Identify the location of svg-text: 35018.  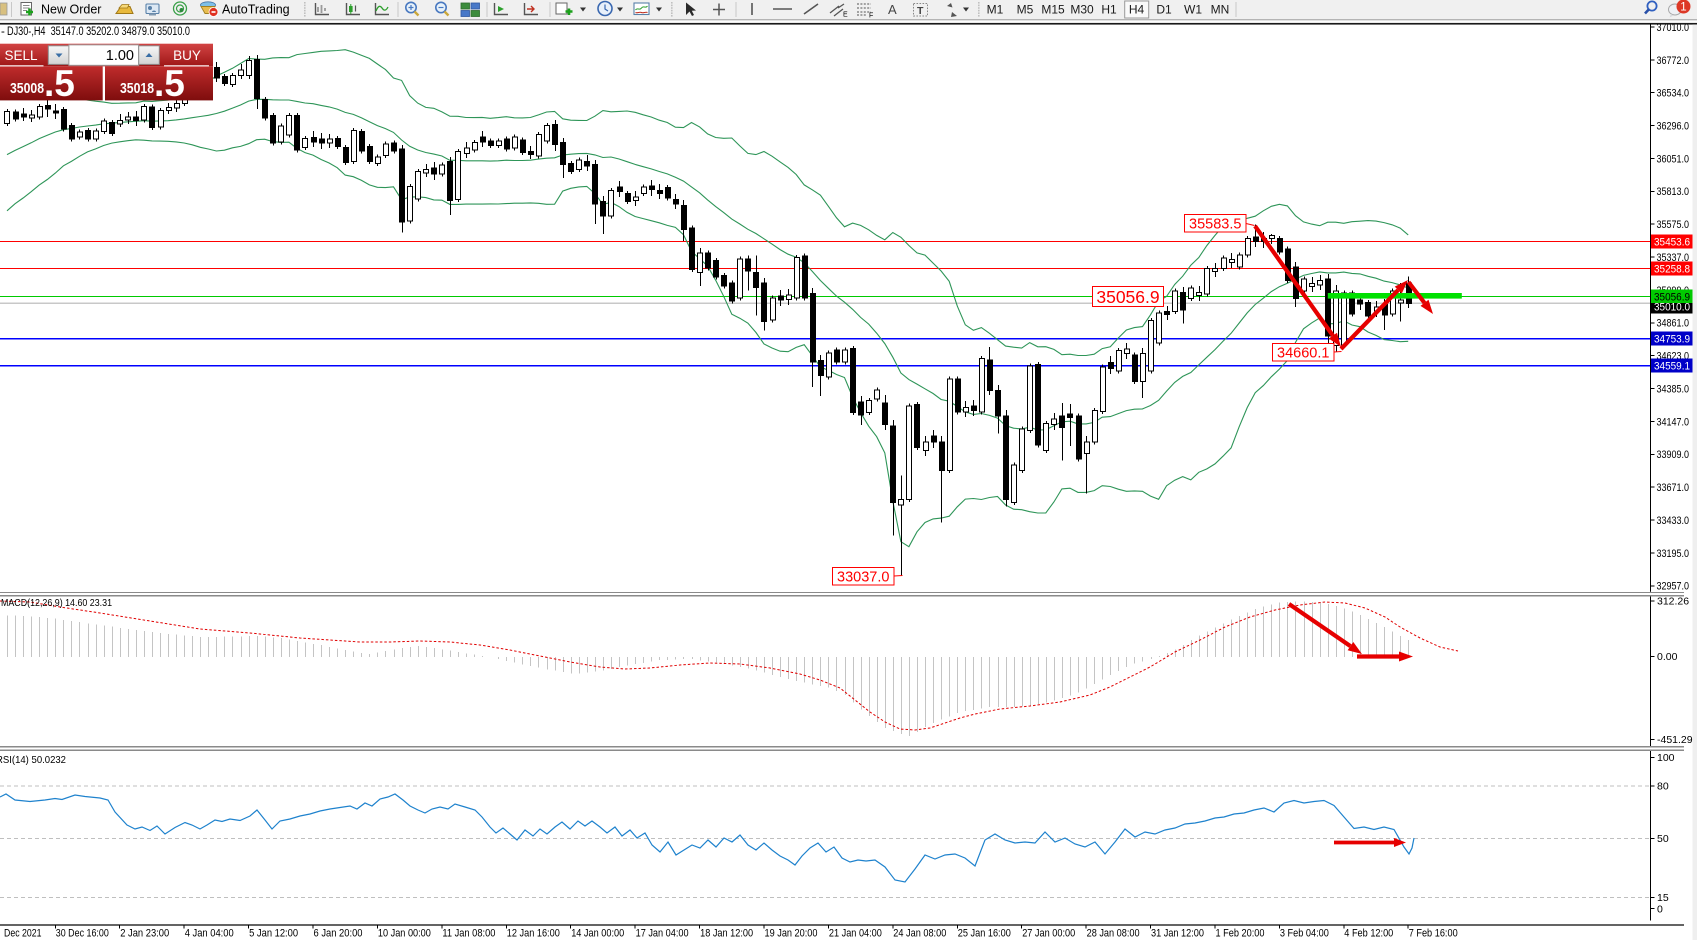
(137, 88).